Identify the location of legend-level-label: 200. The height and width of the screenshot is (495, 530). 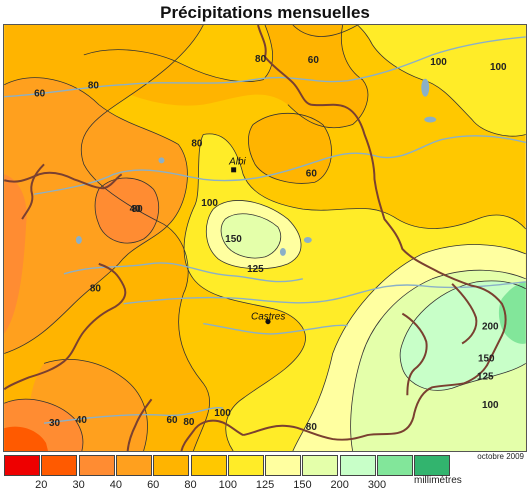
(339, 485).